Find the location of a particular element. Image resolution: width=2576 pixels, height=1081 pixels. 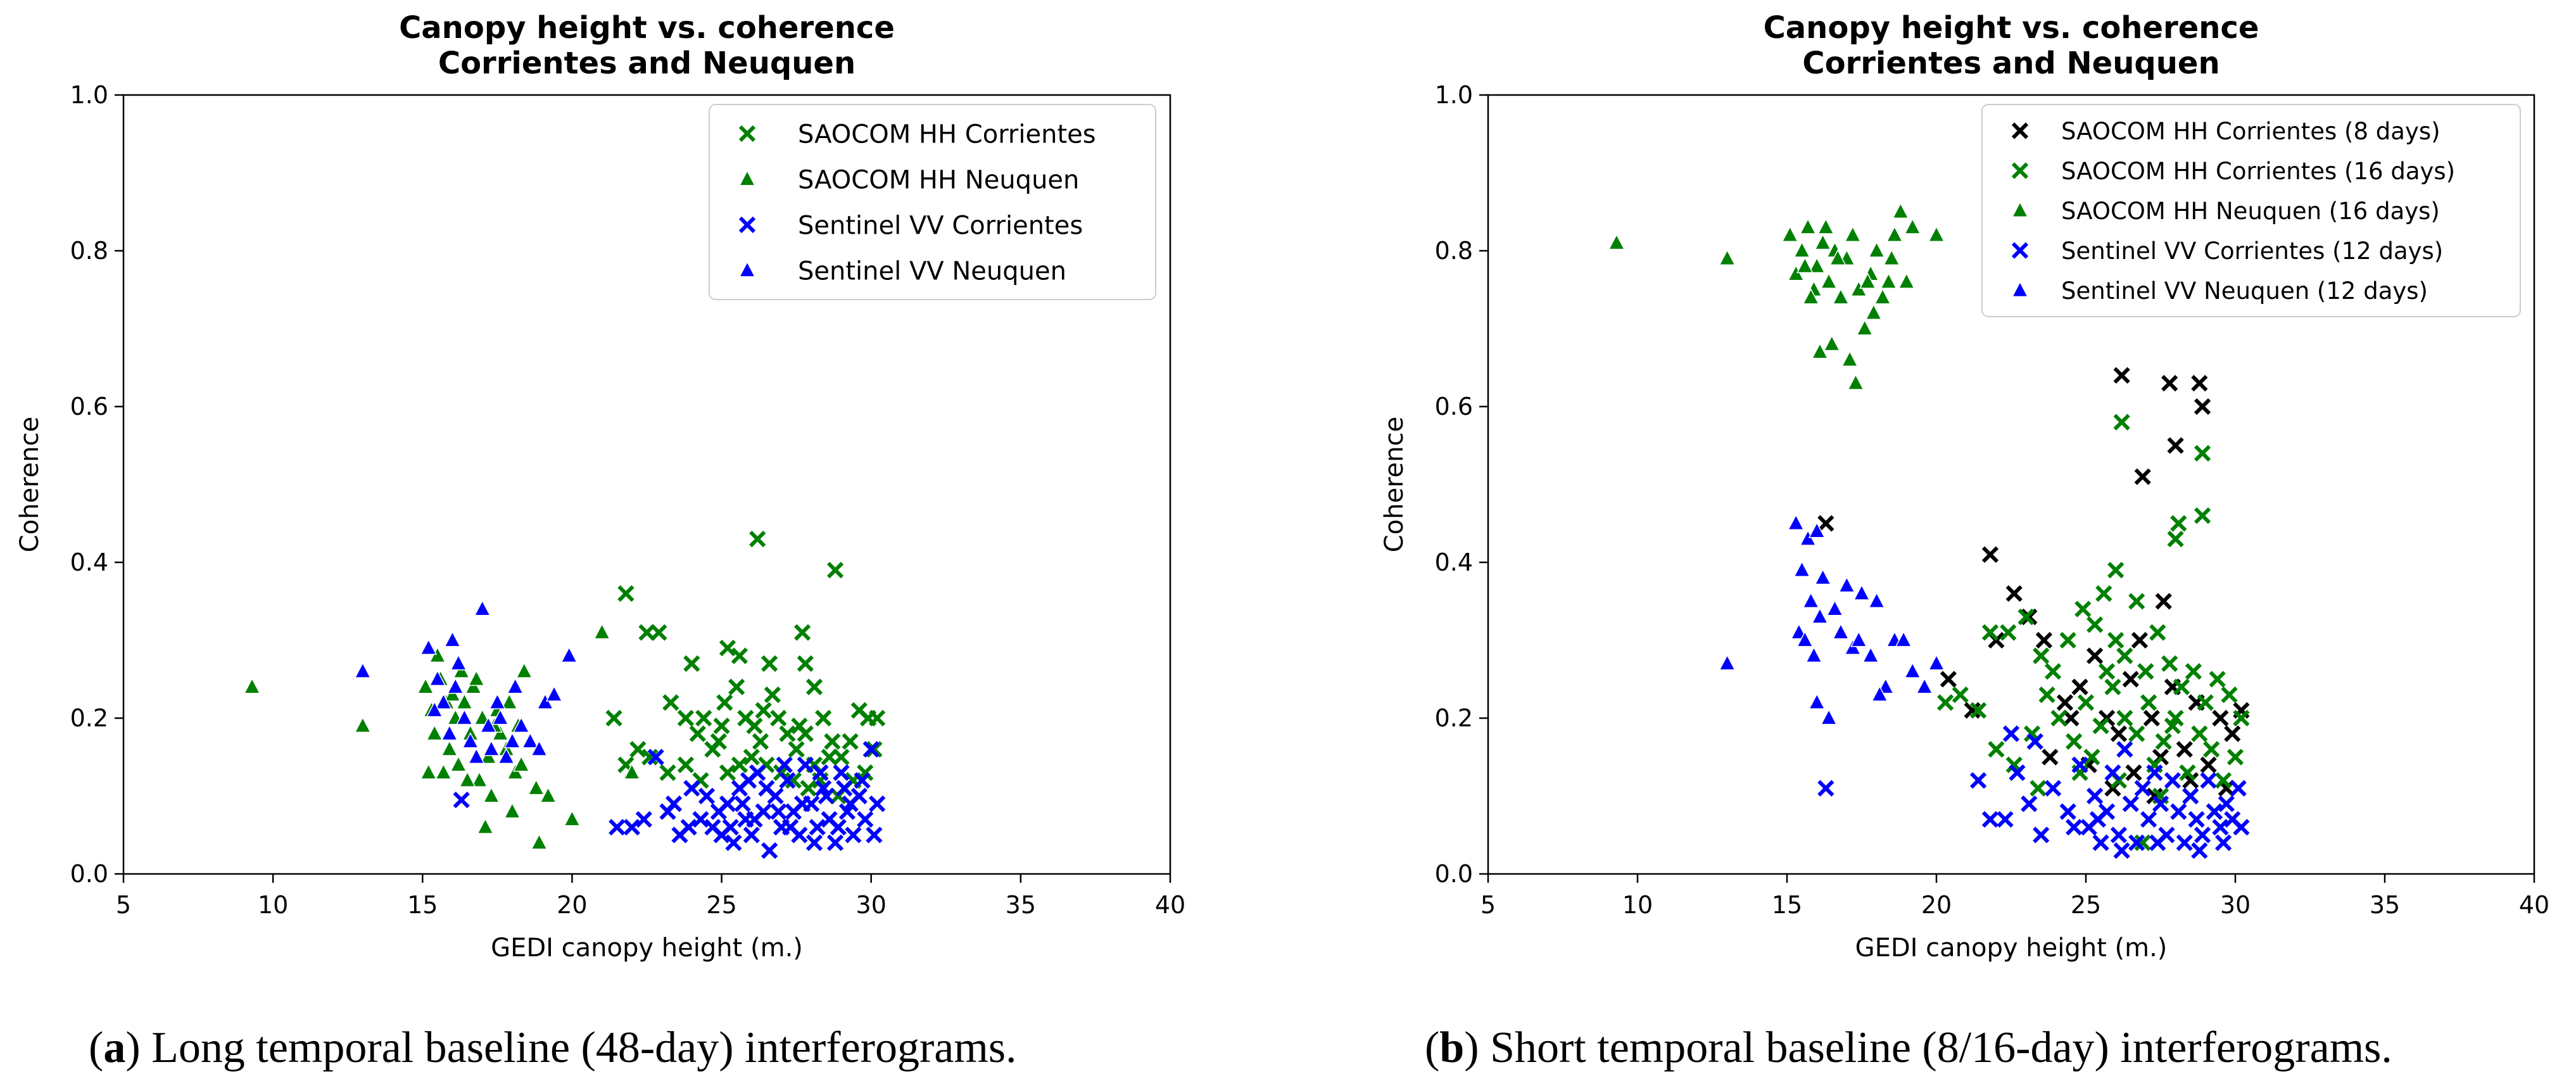

x-tick-label: 30 is located at coordinates (2235, 905).